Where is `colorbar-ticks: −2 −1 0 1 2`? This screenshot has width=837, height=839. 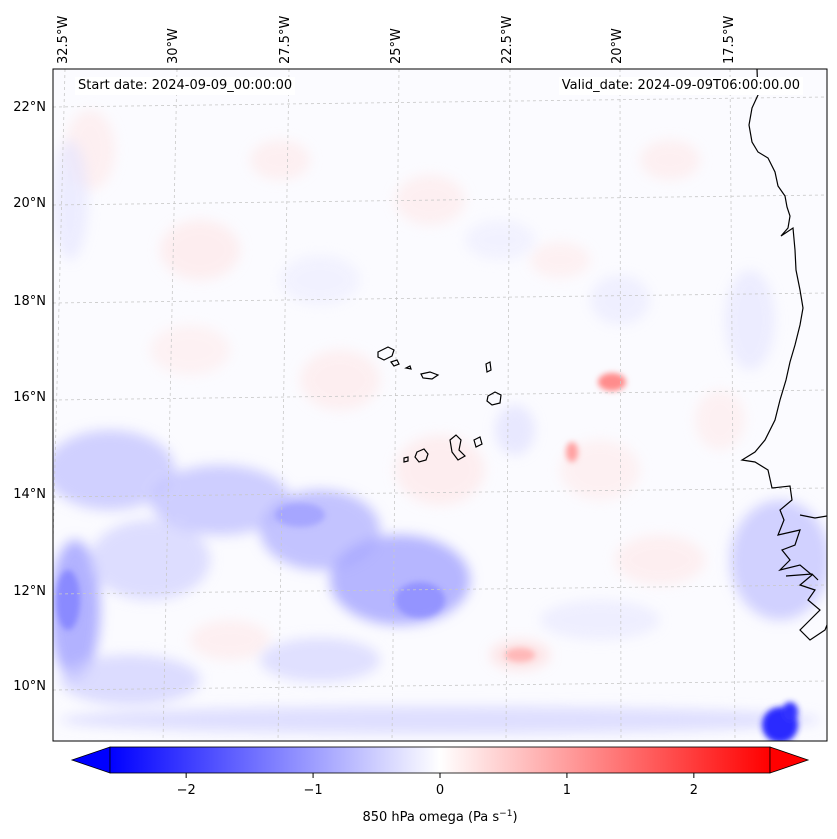
colorbar-ticks: −2 −1 0 1 2 is located at coordinates (437, 785).